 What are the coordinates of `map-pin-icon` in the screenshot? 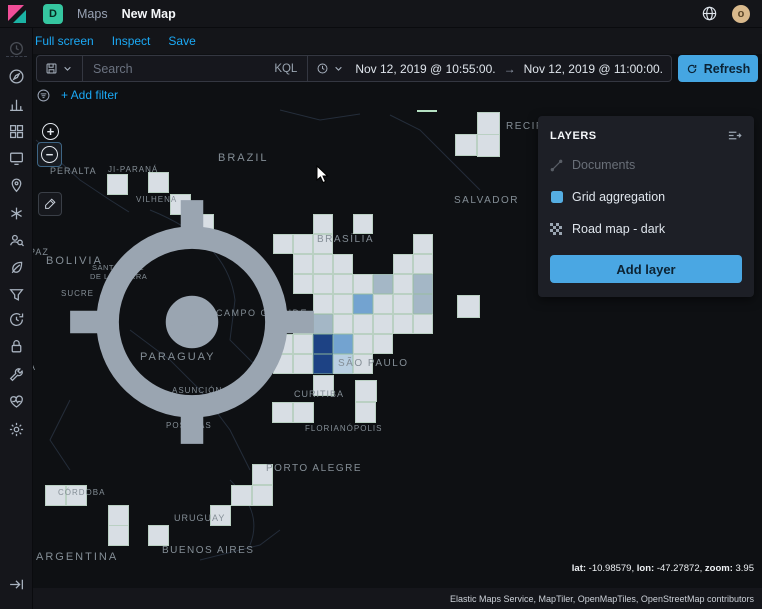 It's located at (16, 185).